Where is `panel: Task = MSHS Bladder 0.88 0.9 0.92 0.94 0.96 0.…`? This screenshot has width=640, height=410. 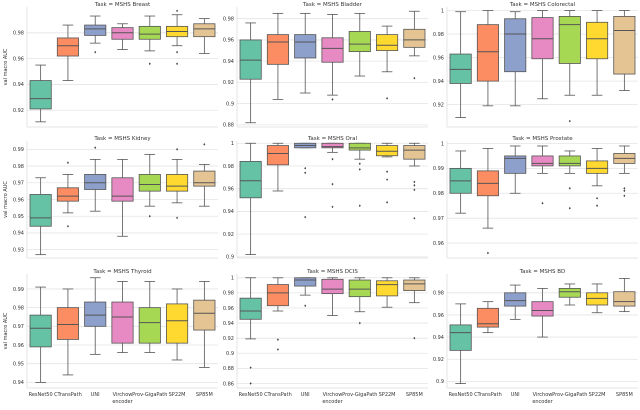
panel: Task = MSHS Bladder 0.88 0.9 0.92 0.94 0.96 0.… is located at coordinates (325, 65).